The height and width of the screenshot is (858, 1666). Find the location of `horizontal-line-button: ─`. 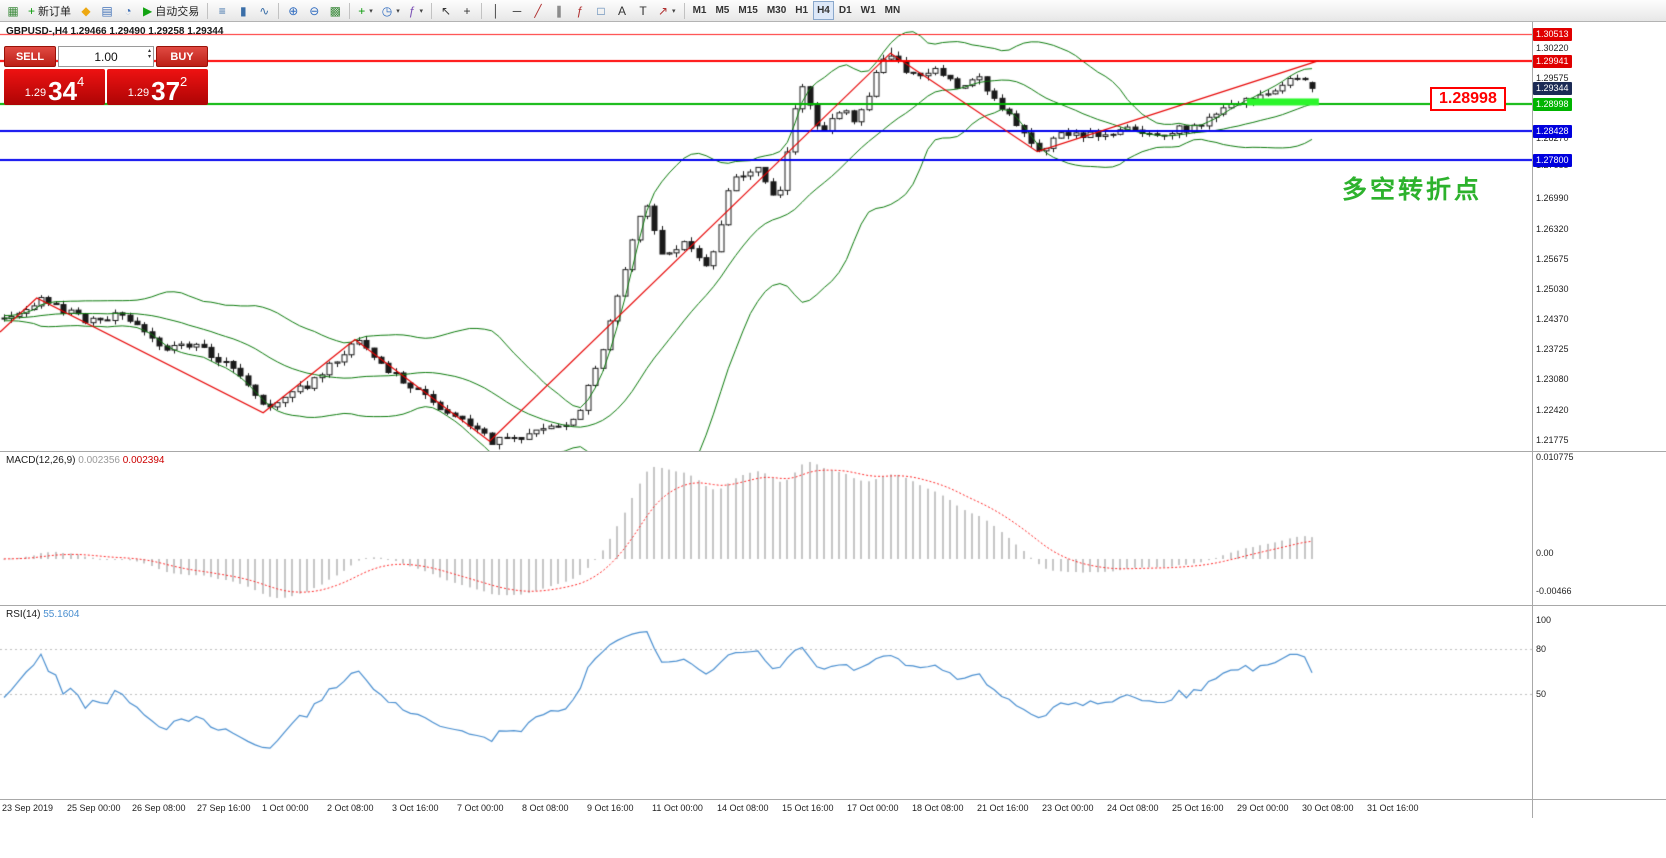

horizontal-line-button: ─ is located at coordinates (517, 10).